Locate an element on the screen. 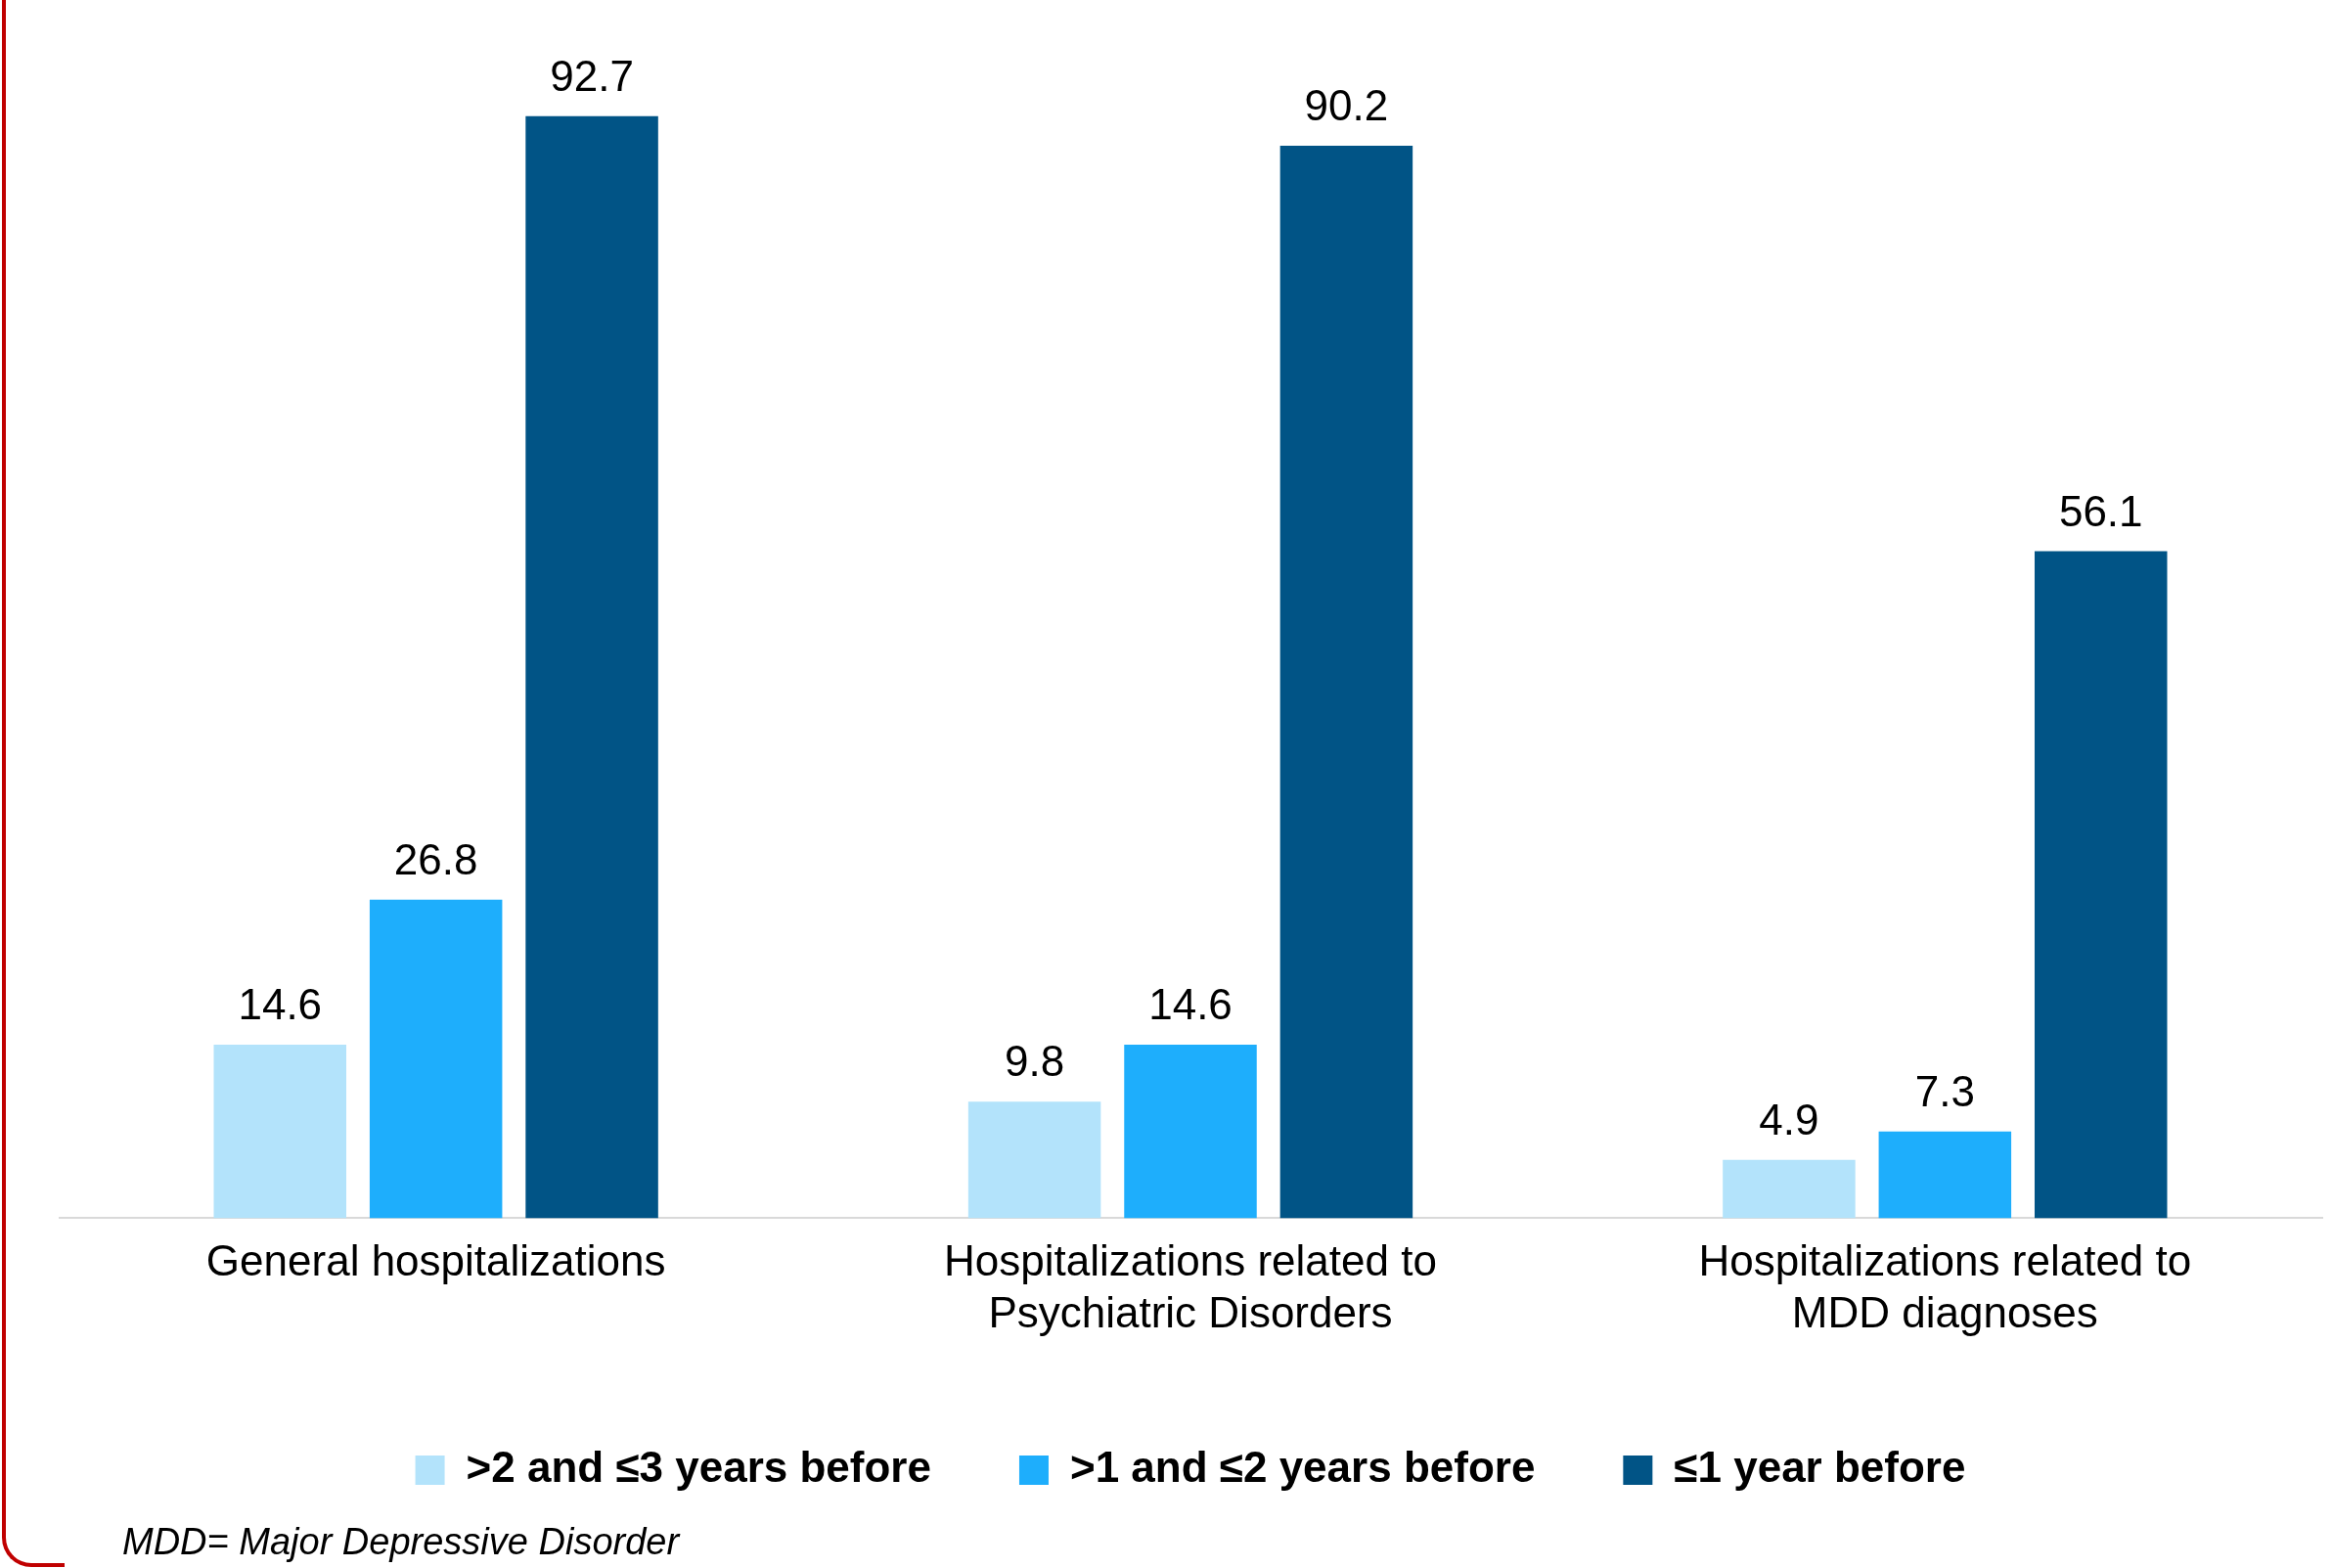 This screenshot has width=2332, height=1568. text: MDD= Major Depressive Disorder is located at coordinates (401, 1542).